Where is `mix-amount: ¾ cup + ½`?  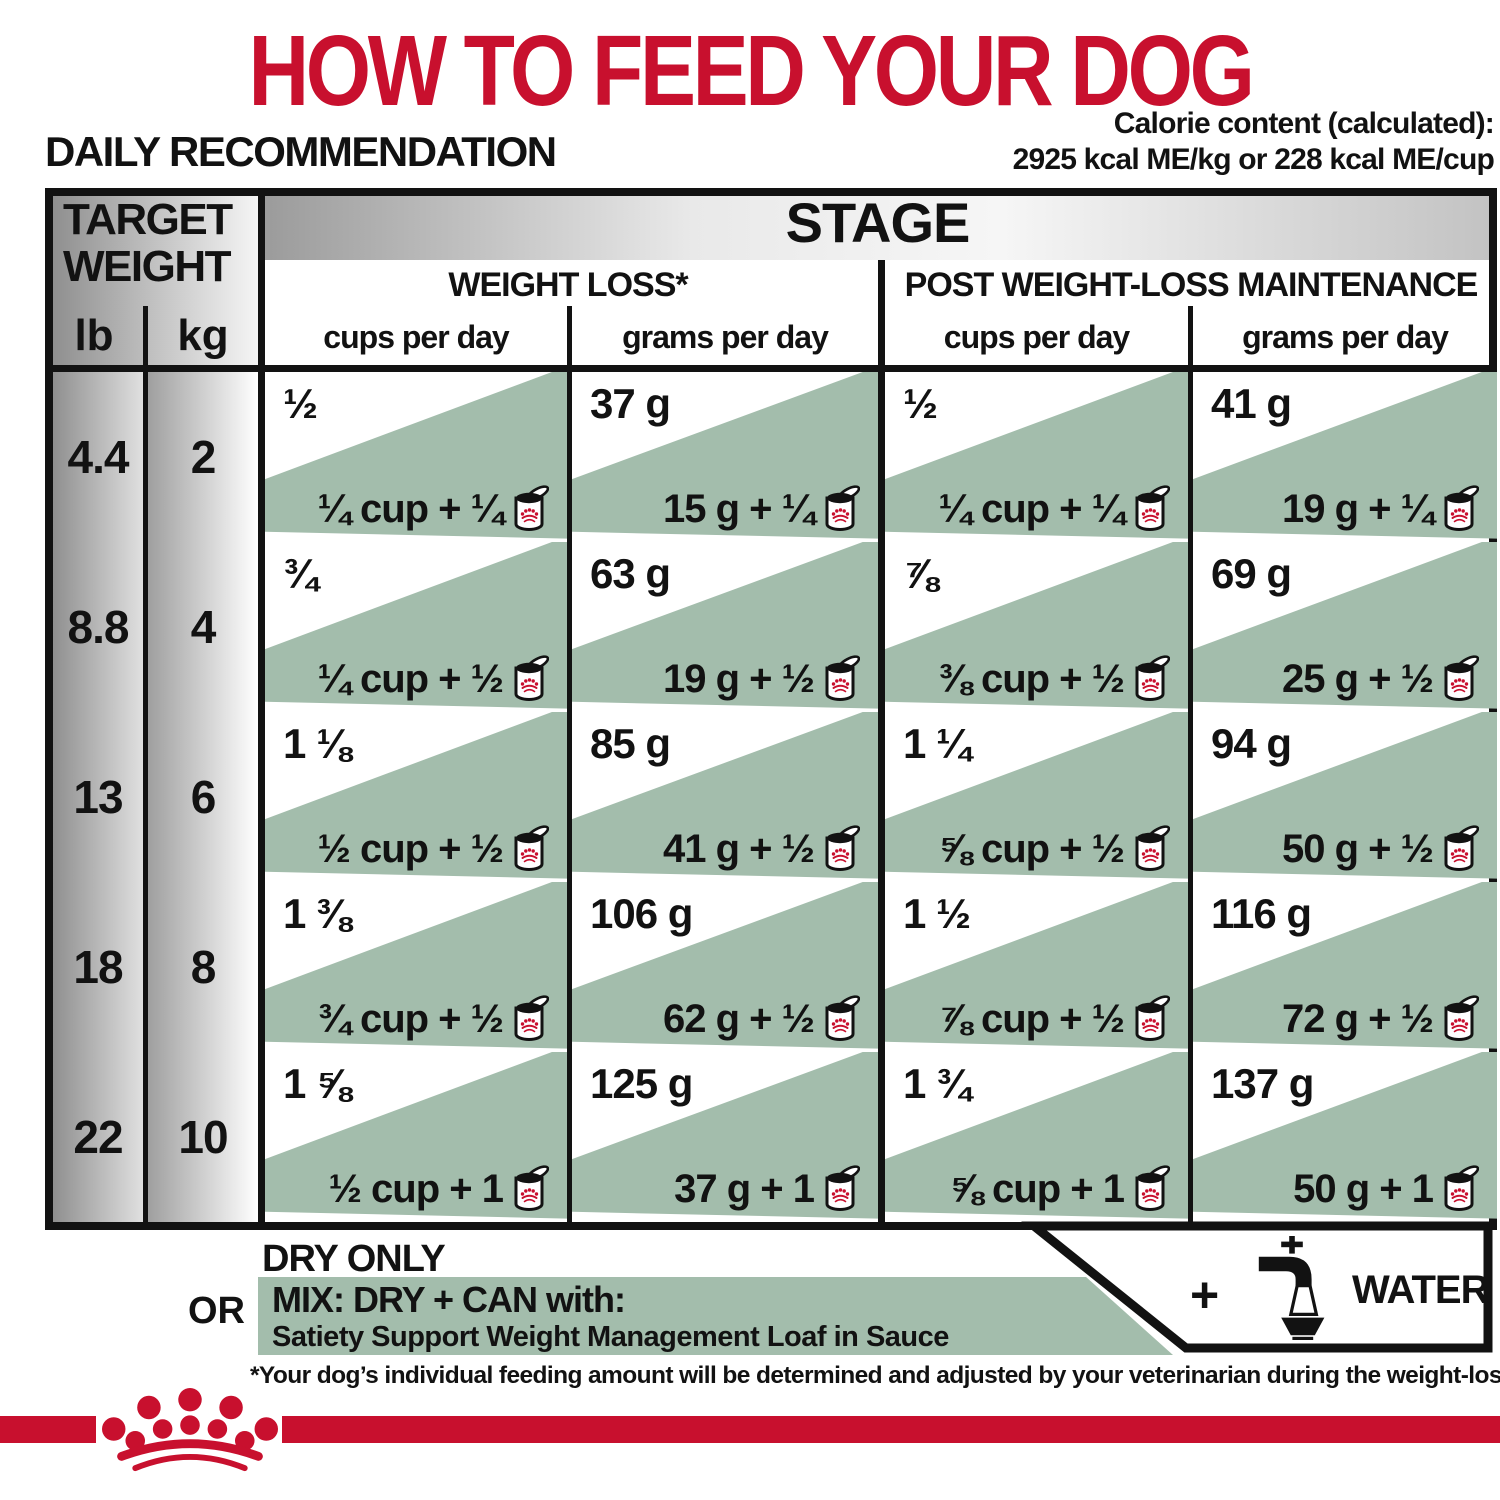 mix-amount: ¾ cup + ½ is located at coordinates (410, 1018).